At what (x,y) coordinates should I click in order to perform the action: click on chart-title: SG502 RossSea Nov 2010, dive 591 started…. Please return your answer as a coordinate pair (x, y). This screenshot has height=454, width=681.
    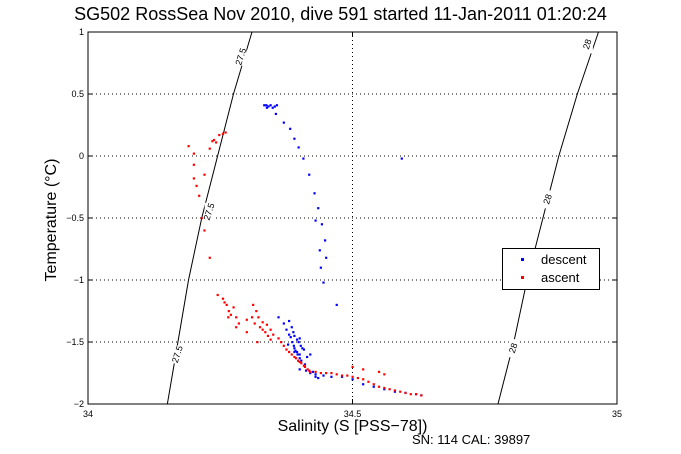
    Looking at the image, I should click on (340, 14).